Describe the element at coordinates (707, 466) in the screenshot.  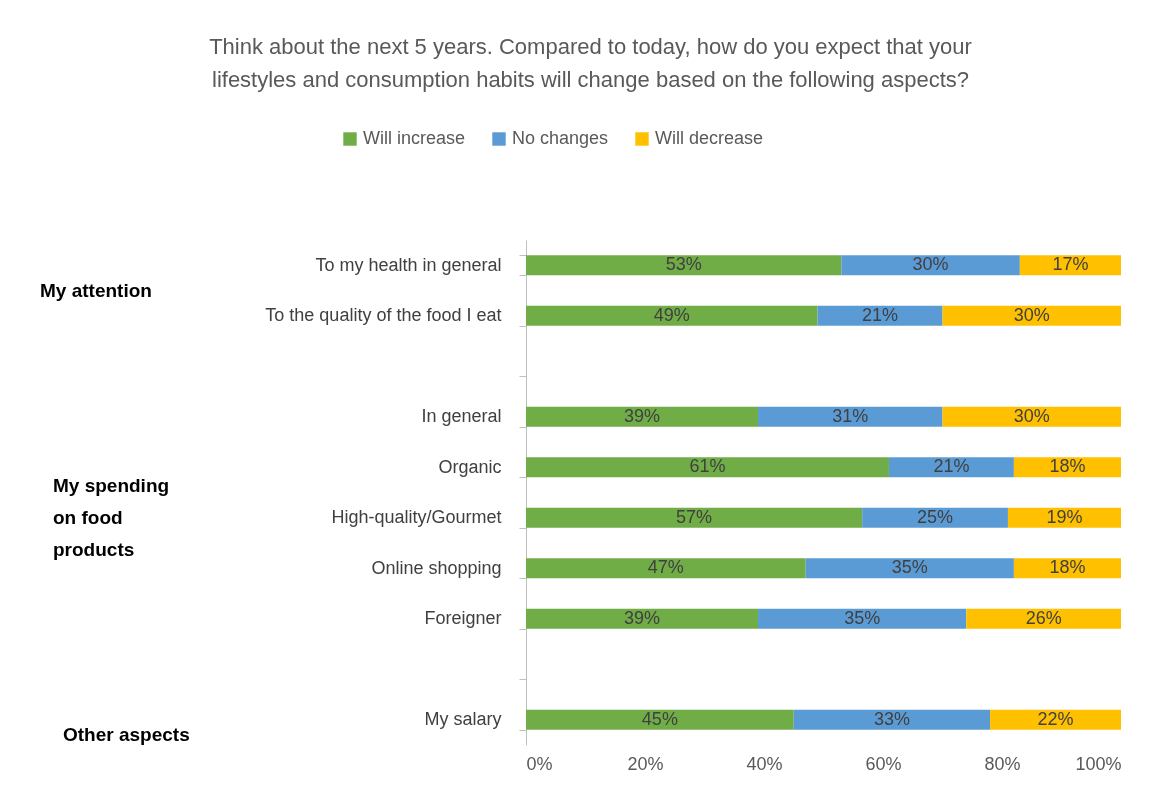
I see `data-label: 61%` at that location.